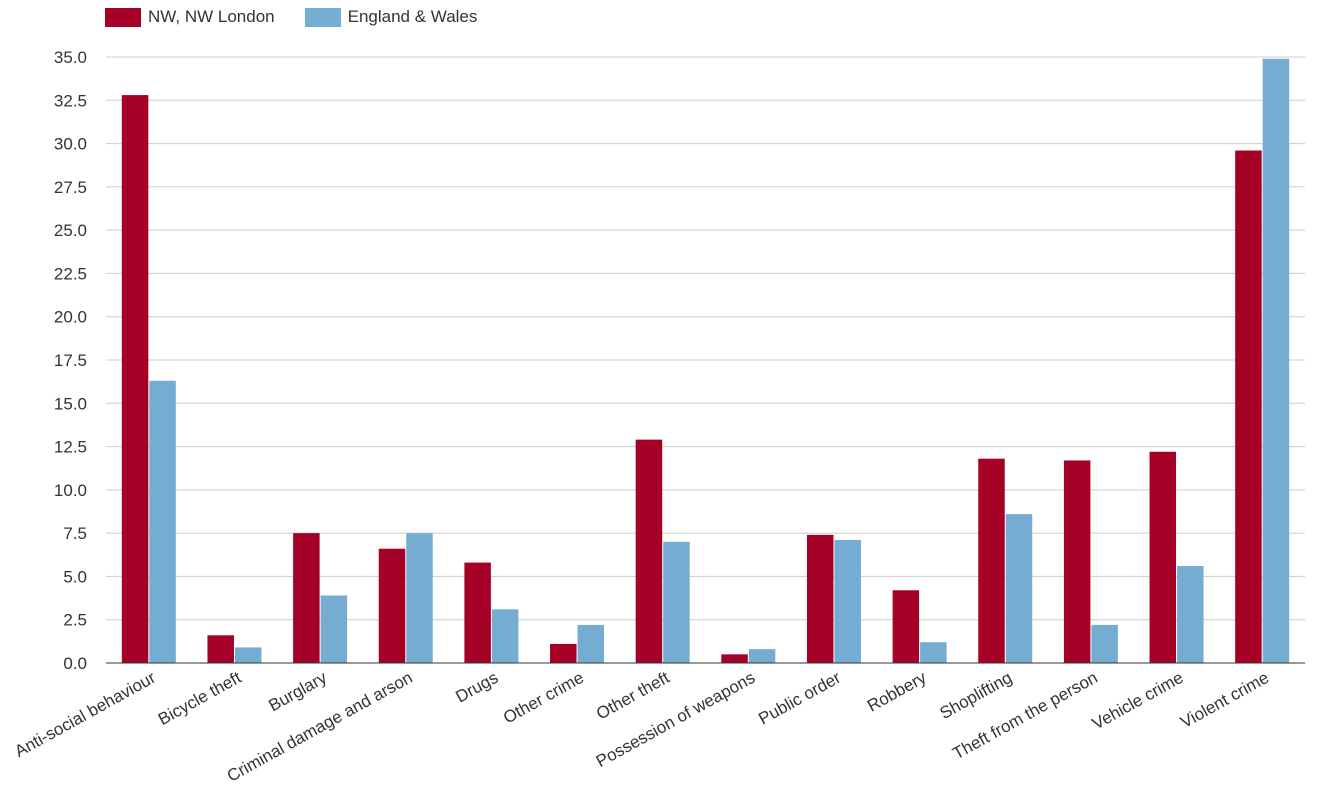  I want to click on legend: NW, NW London England & Wales, so click(306, 17).